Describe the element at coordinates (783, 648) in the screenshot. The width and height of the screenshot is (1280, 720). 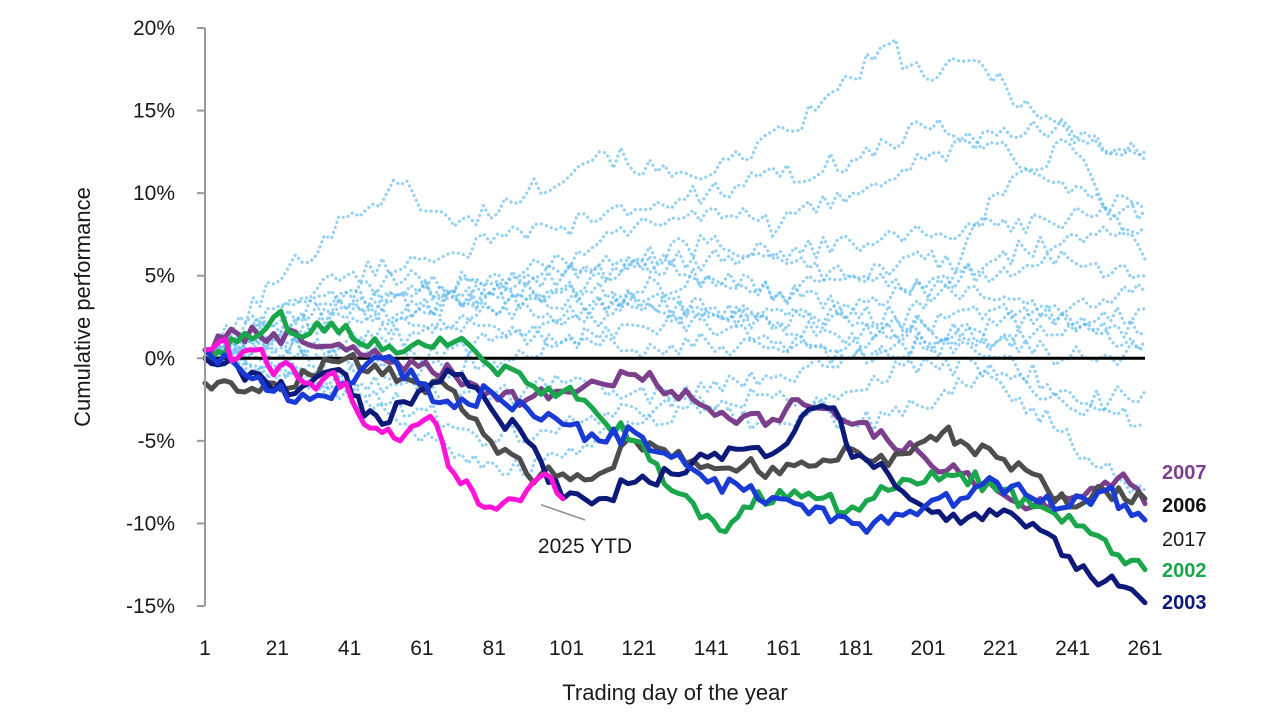
I see `x-tick-label: 161` at that location.